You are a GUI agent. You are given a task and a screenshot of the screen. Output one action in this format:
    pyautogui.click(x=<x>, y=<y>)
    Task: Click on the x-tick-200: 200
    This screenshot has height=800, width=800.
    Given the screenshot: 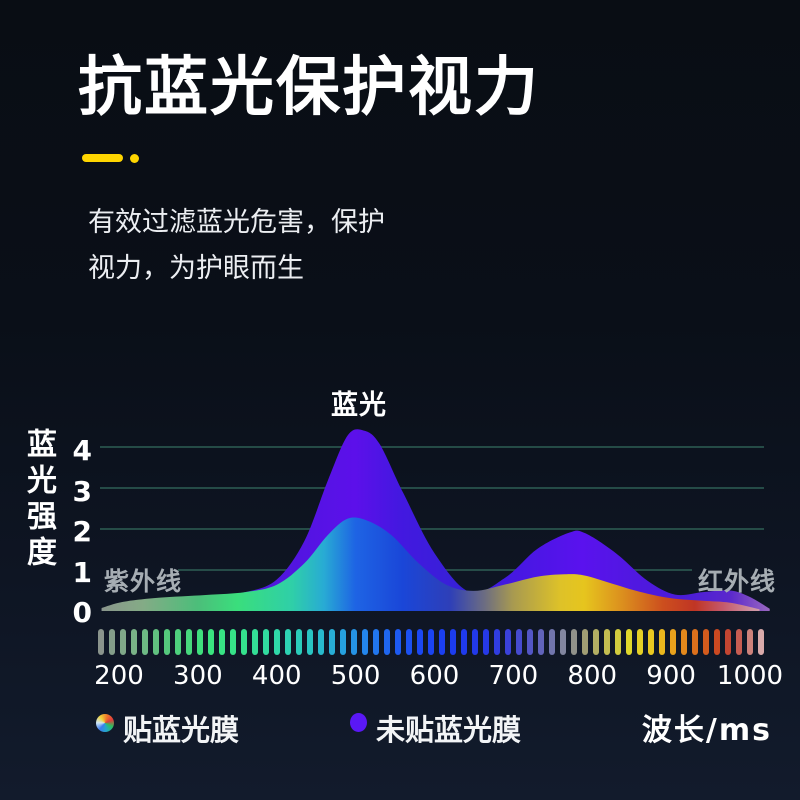 What is the action you would take?
    pyautogui.click(x=119, y=676)
    